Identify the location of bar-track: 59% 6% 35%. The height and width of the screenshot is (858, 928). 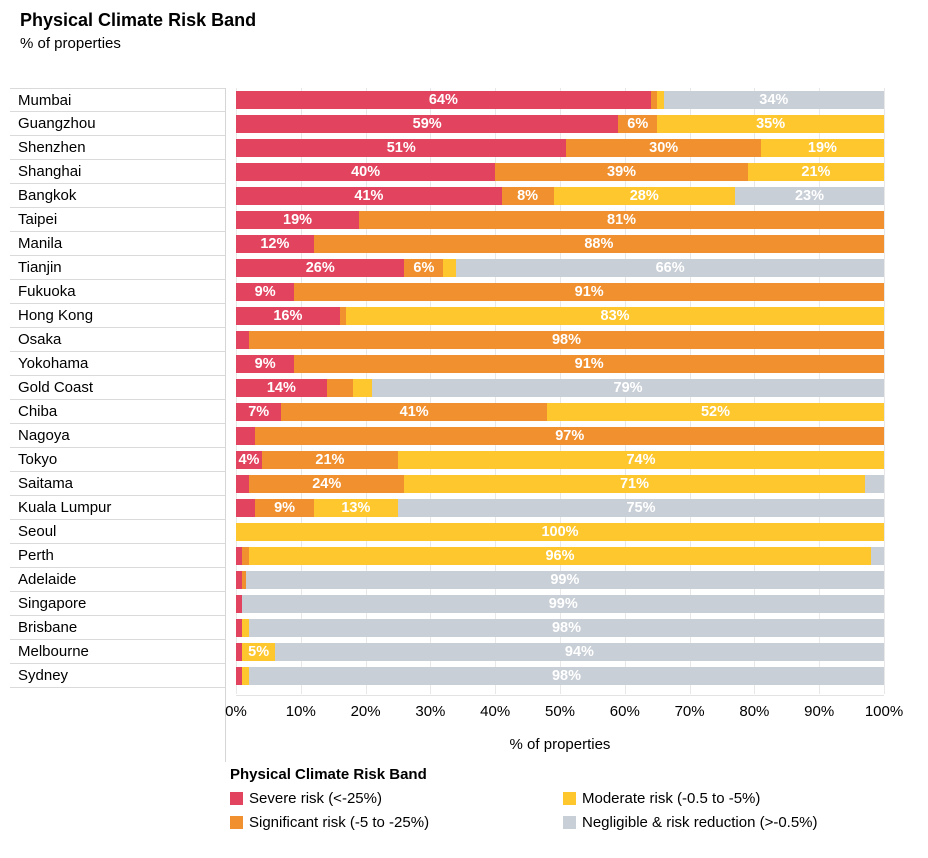
(560, 124).